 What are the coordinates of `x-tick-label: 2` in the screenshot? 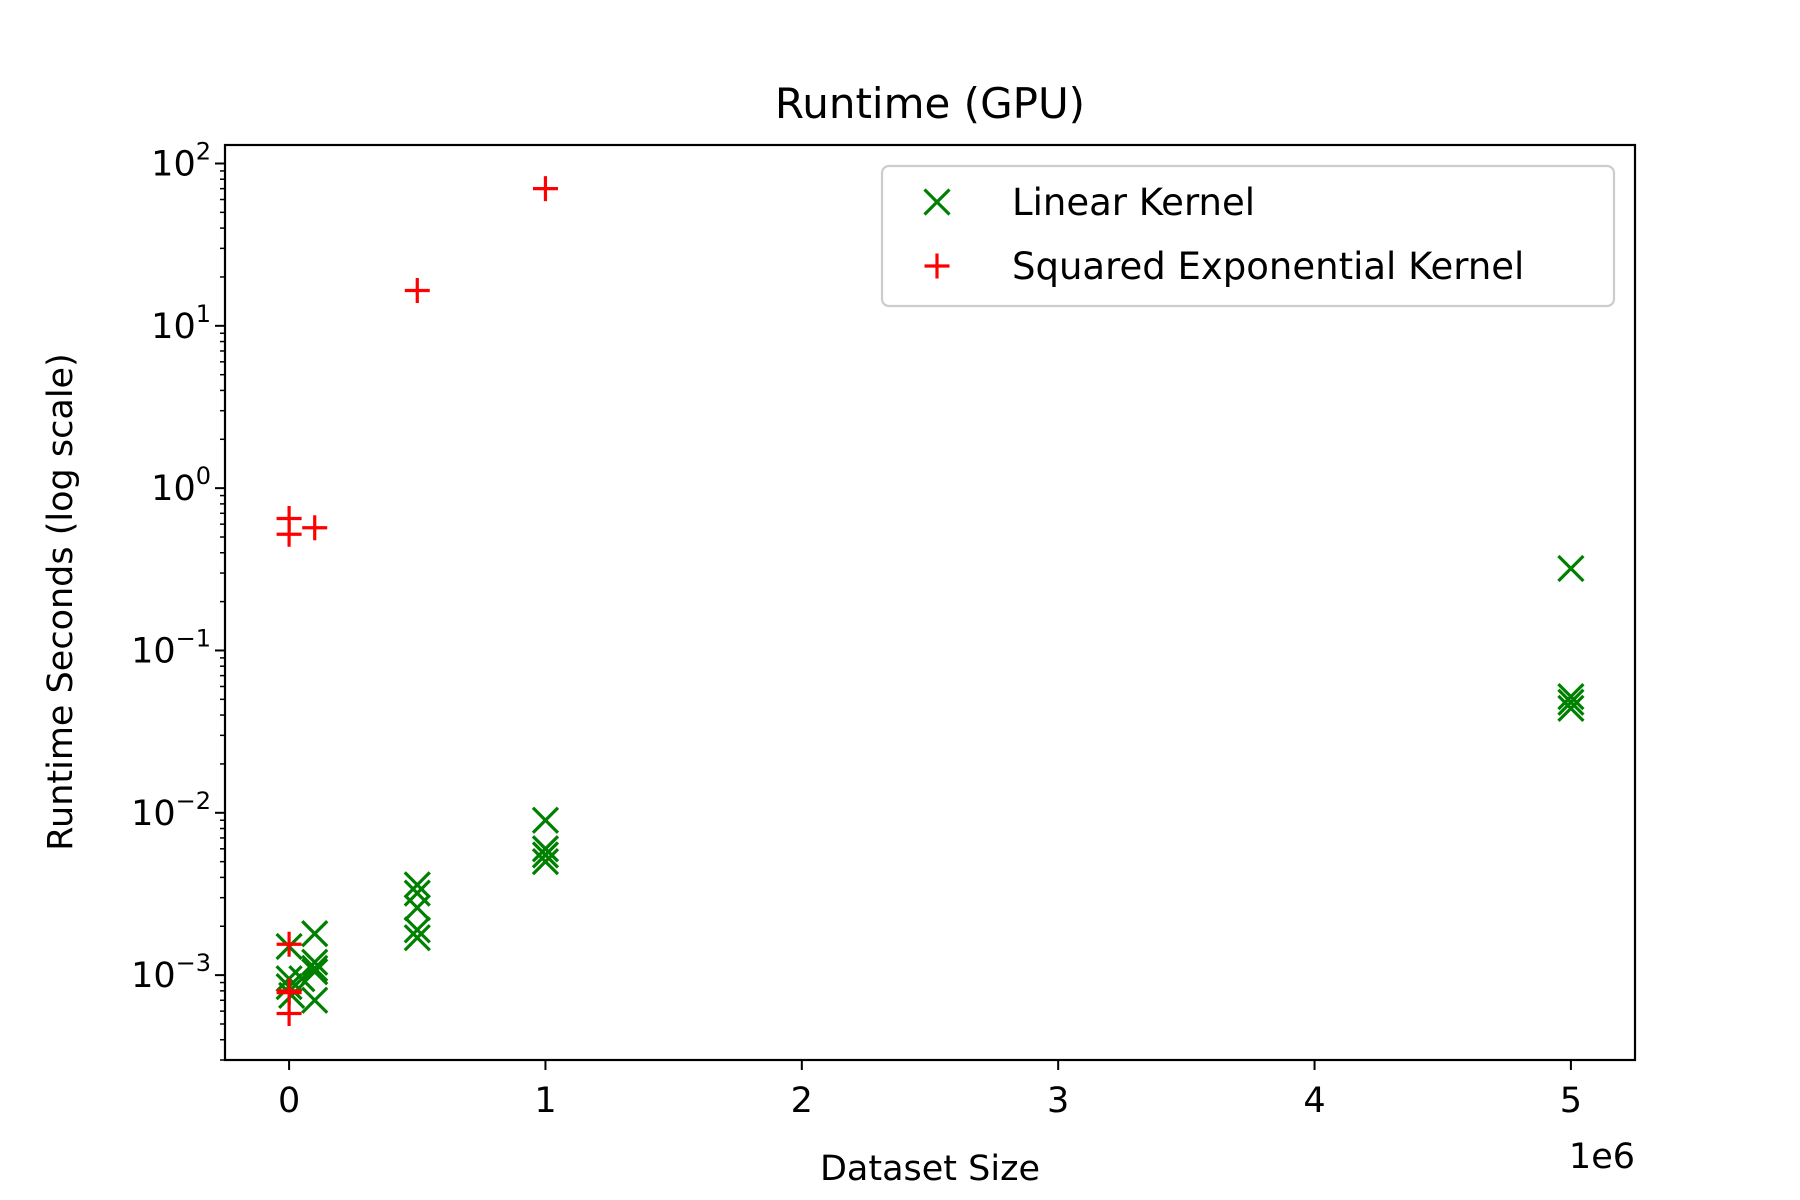 It's located at (802, 1101).